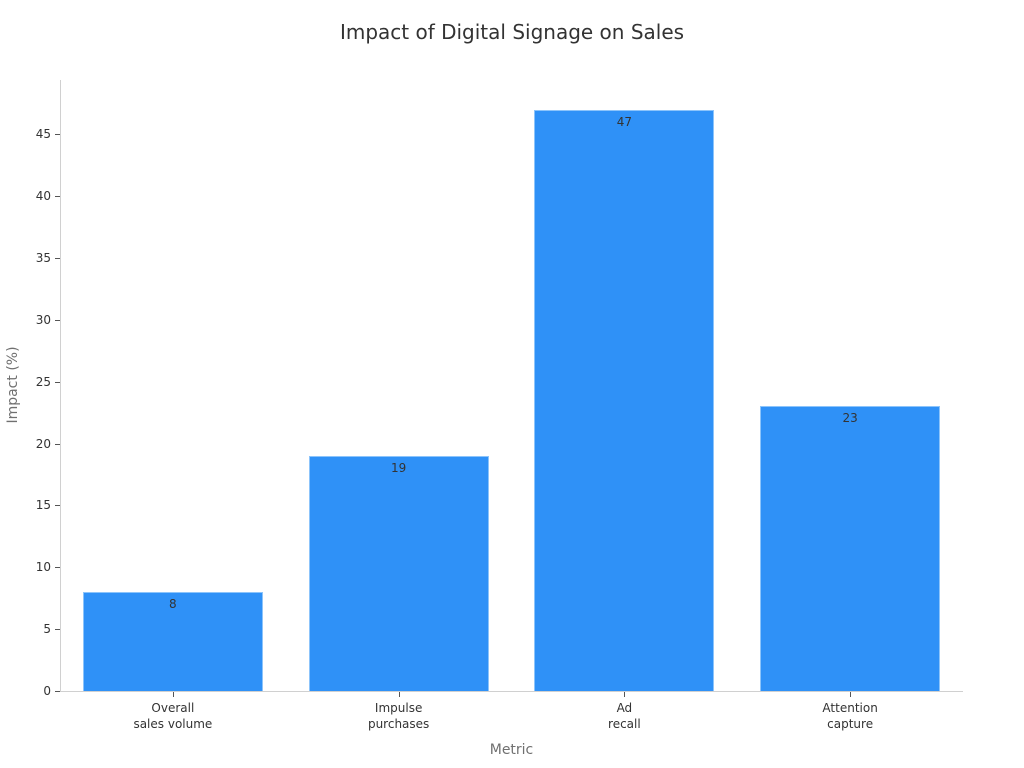  I want to click on bar-value-label: 19, so click(398, 467).